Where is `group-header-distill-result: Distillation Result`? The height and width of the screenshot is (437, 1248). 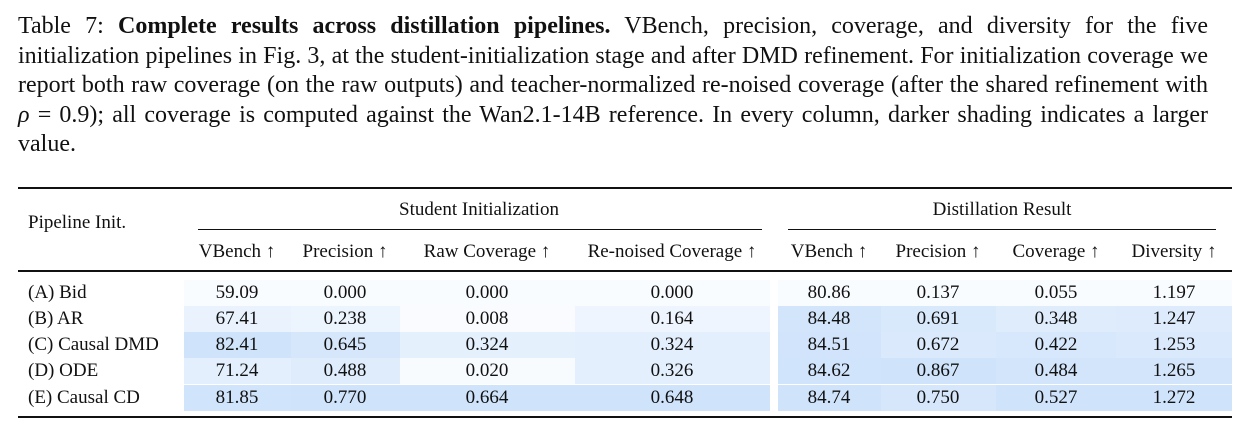 group-header-distill-result: Distillation Result is located at coordinates (1002, 209).